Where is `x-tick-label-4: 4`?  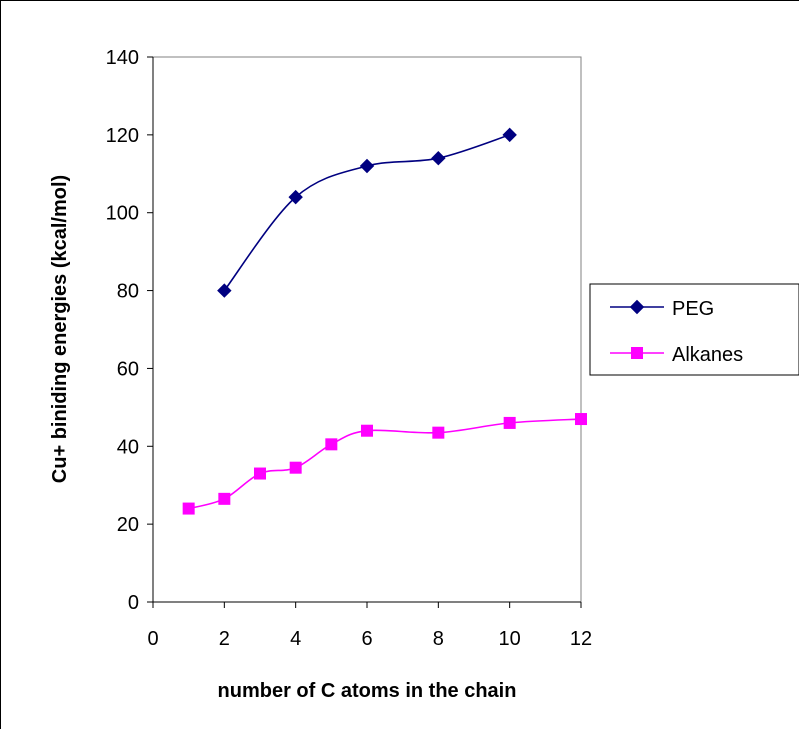 x-tick-label-4: 4 is located at coordinates (295, 639).